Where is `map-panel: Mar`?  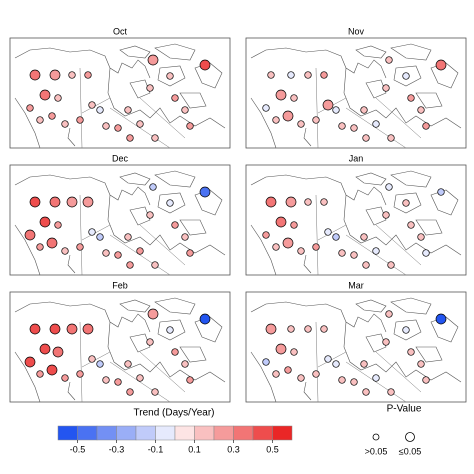 map-panel: Mar is located at coordinates (356, 341).